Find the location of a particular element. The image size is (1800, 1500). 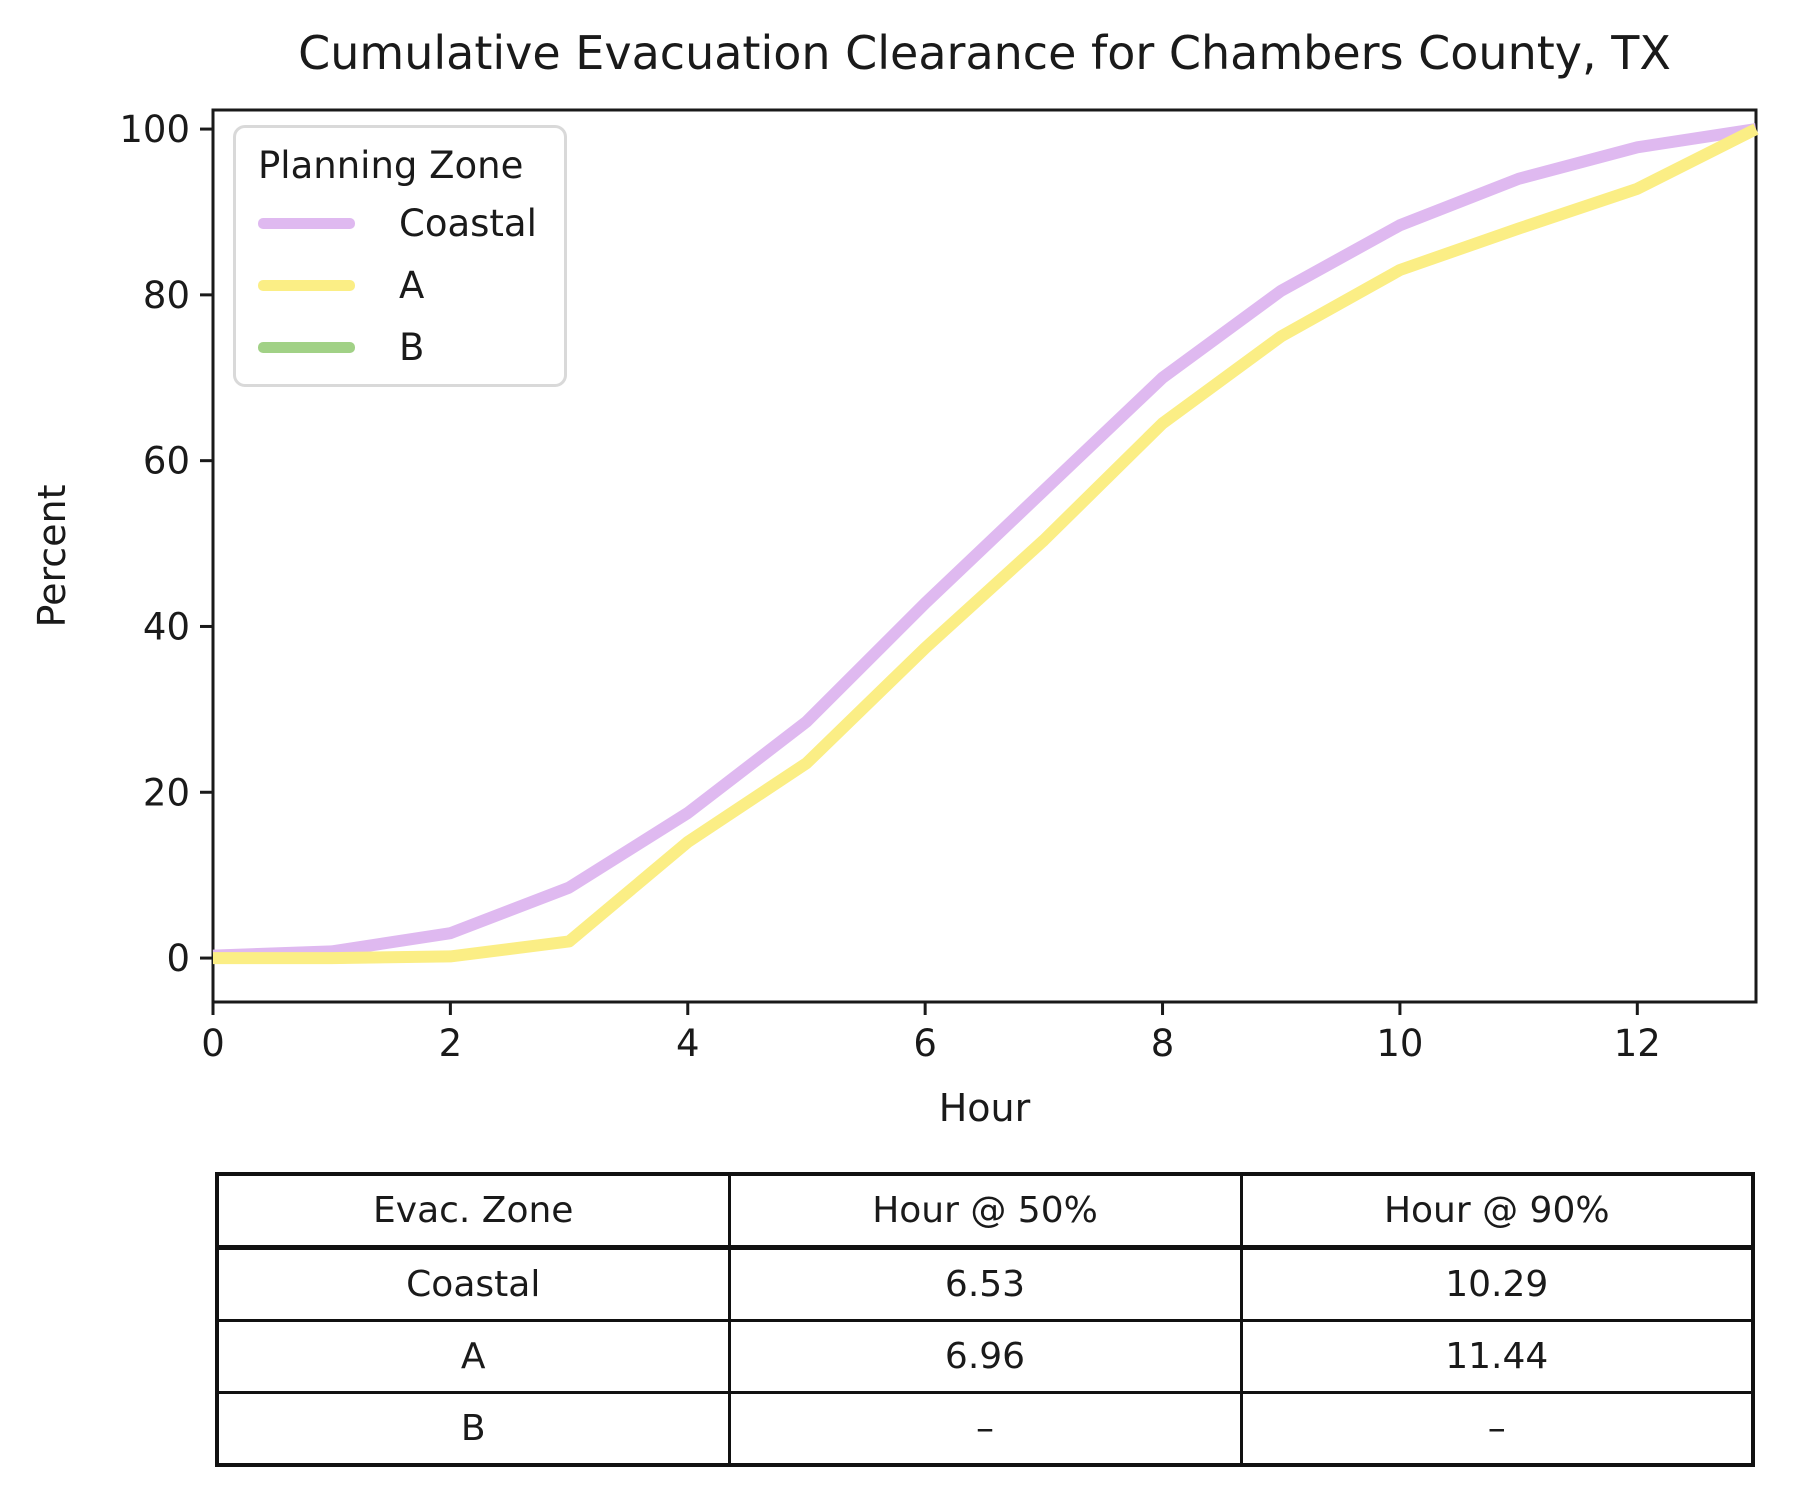

y-tick-label: 40 is located at coordinates (166, 626).